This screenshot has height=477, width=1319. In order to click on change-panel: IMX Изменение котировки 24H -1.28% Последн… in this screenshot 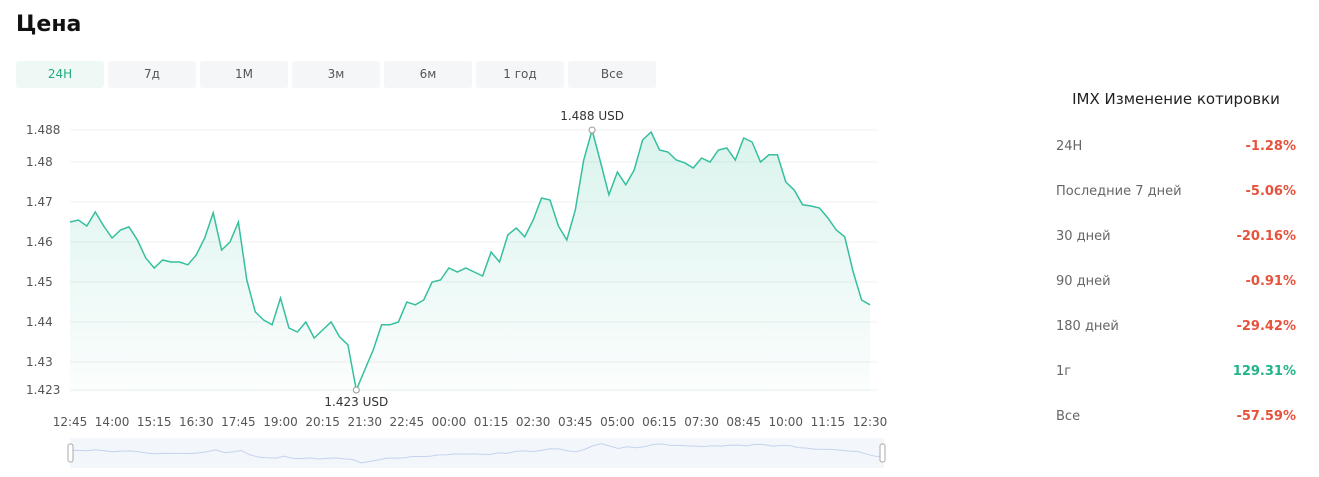, I will do `click(1176, 272)`.